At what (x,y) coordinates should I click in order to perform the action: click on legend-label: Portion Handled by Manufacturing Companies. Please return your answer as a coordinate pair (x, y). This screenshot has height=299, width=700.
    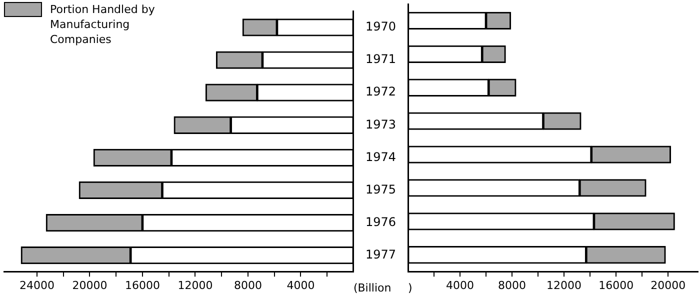
    Looking at the image, I should click on (103, 24).